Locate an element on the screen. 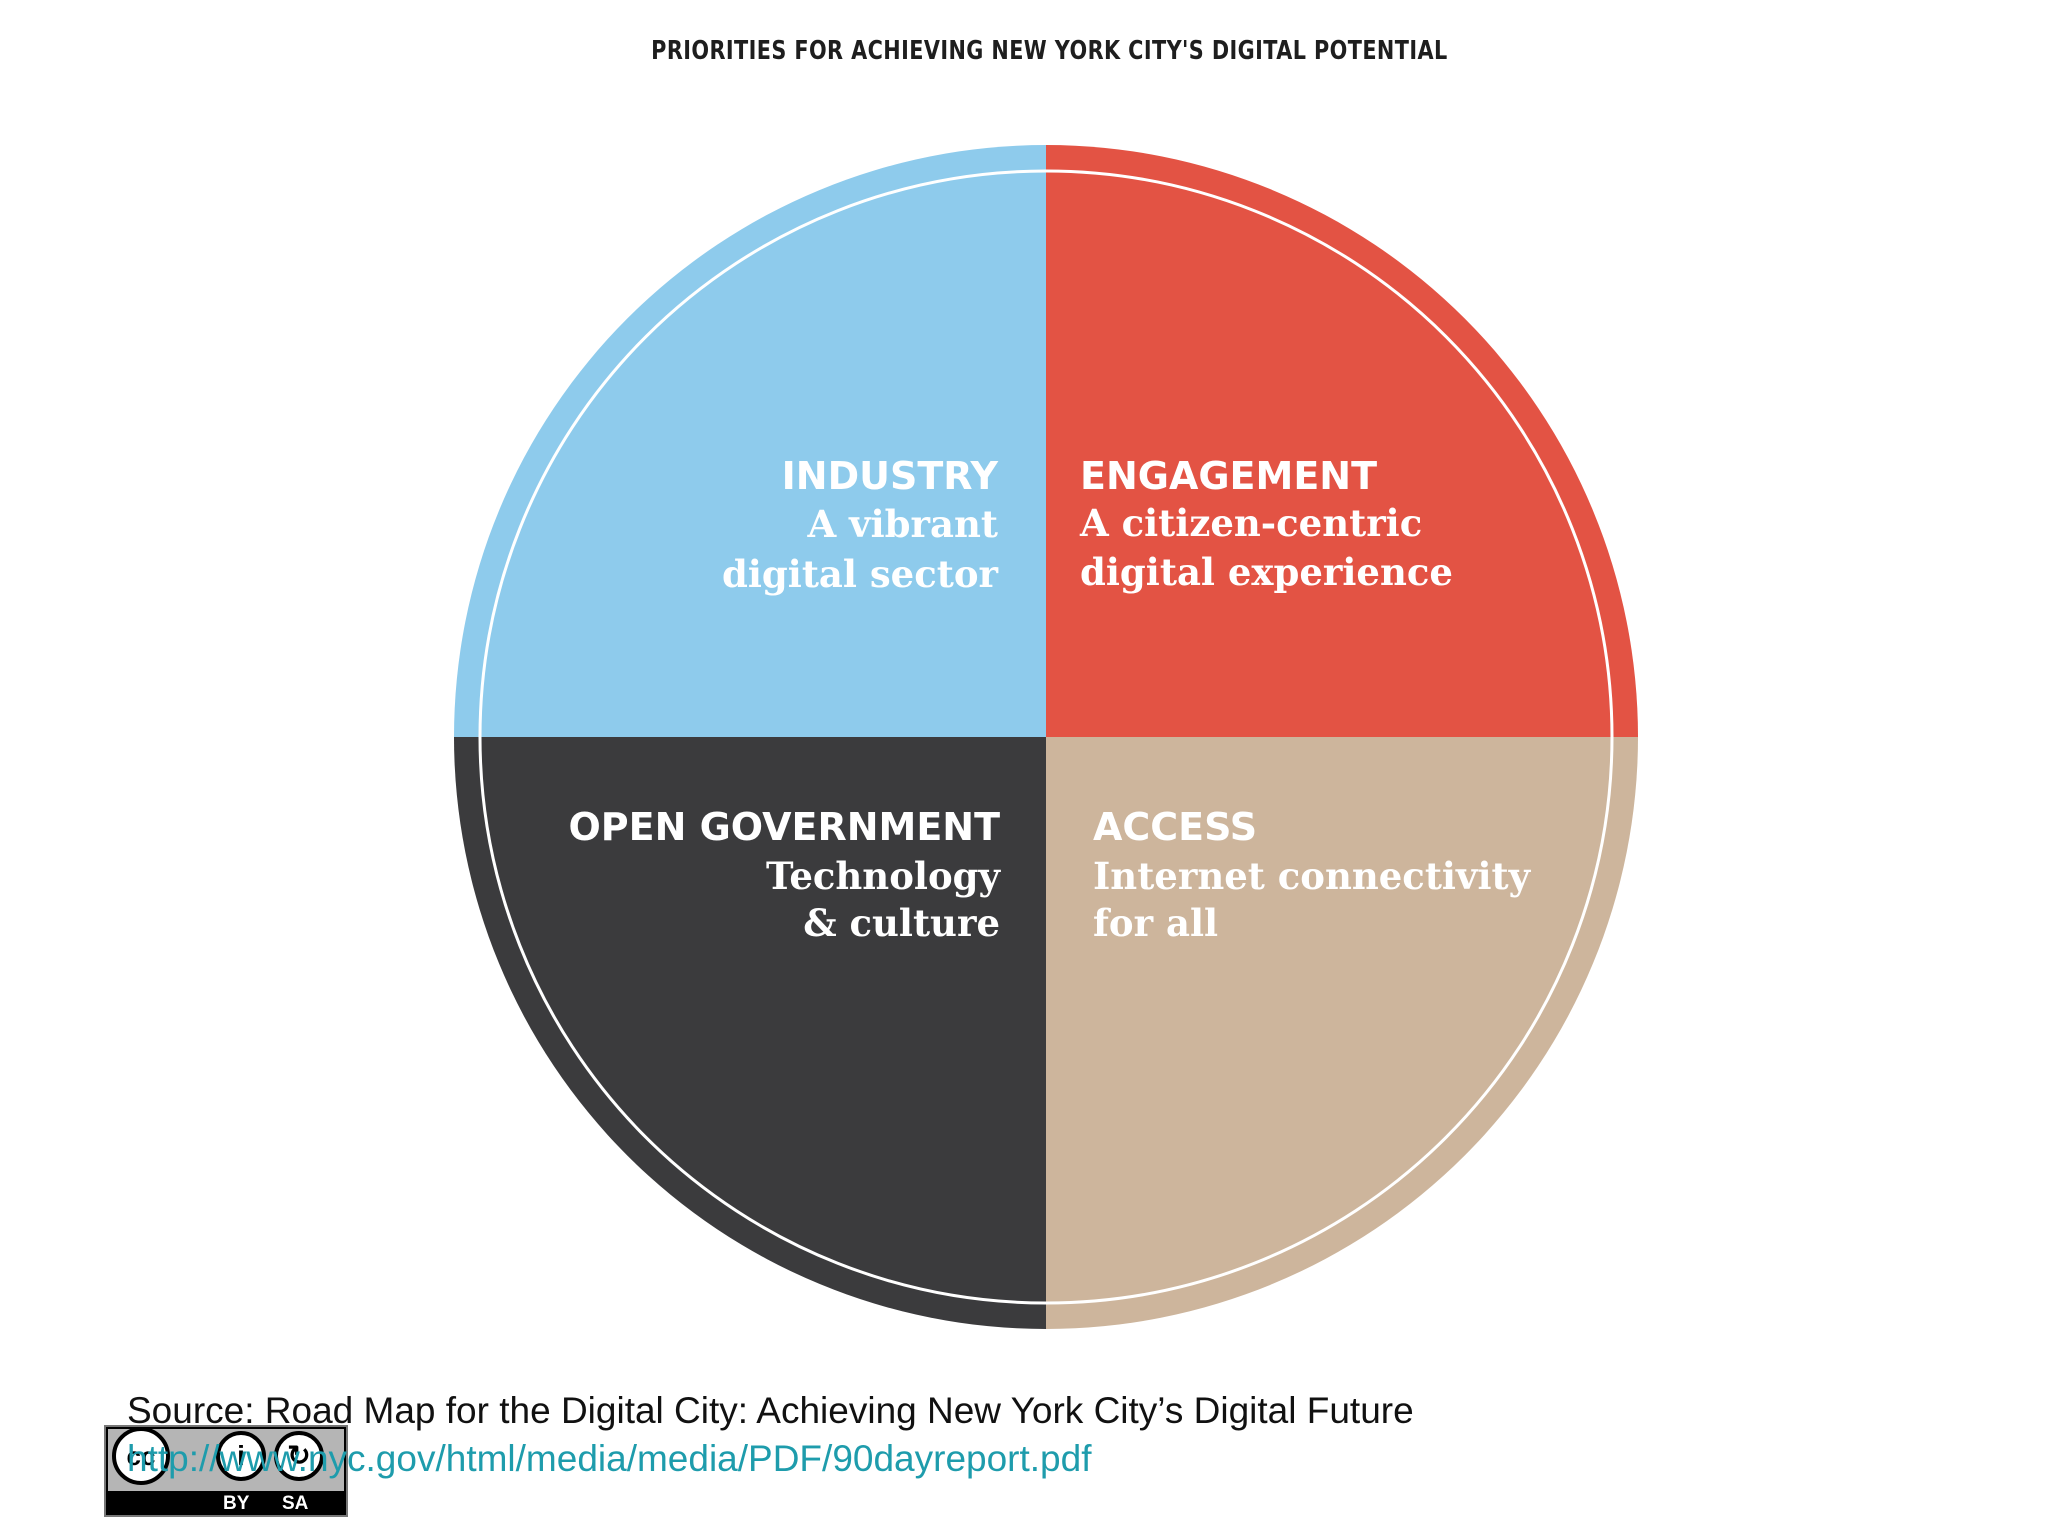 Image resolution: width=2048 pixels, height=1536 pixels. cc-by-sa-license-badge: cc i ↻ BY SA is located at coordinates (226, 1471).